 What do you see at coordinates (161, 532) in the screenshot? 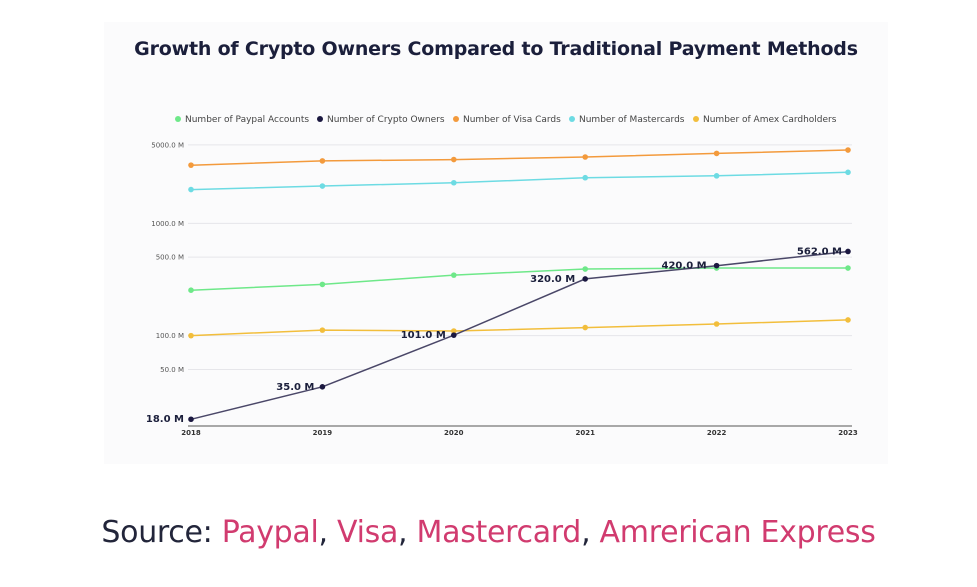
I see `source-prefix: Source:` at bounding box center [161, 532].